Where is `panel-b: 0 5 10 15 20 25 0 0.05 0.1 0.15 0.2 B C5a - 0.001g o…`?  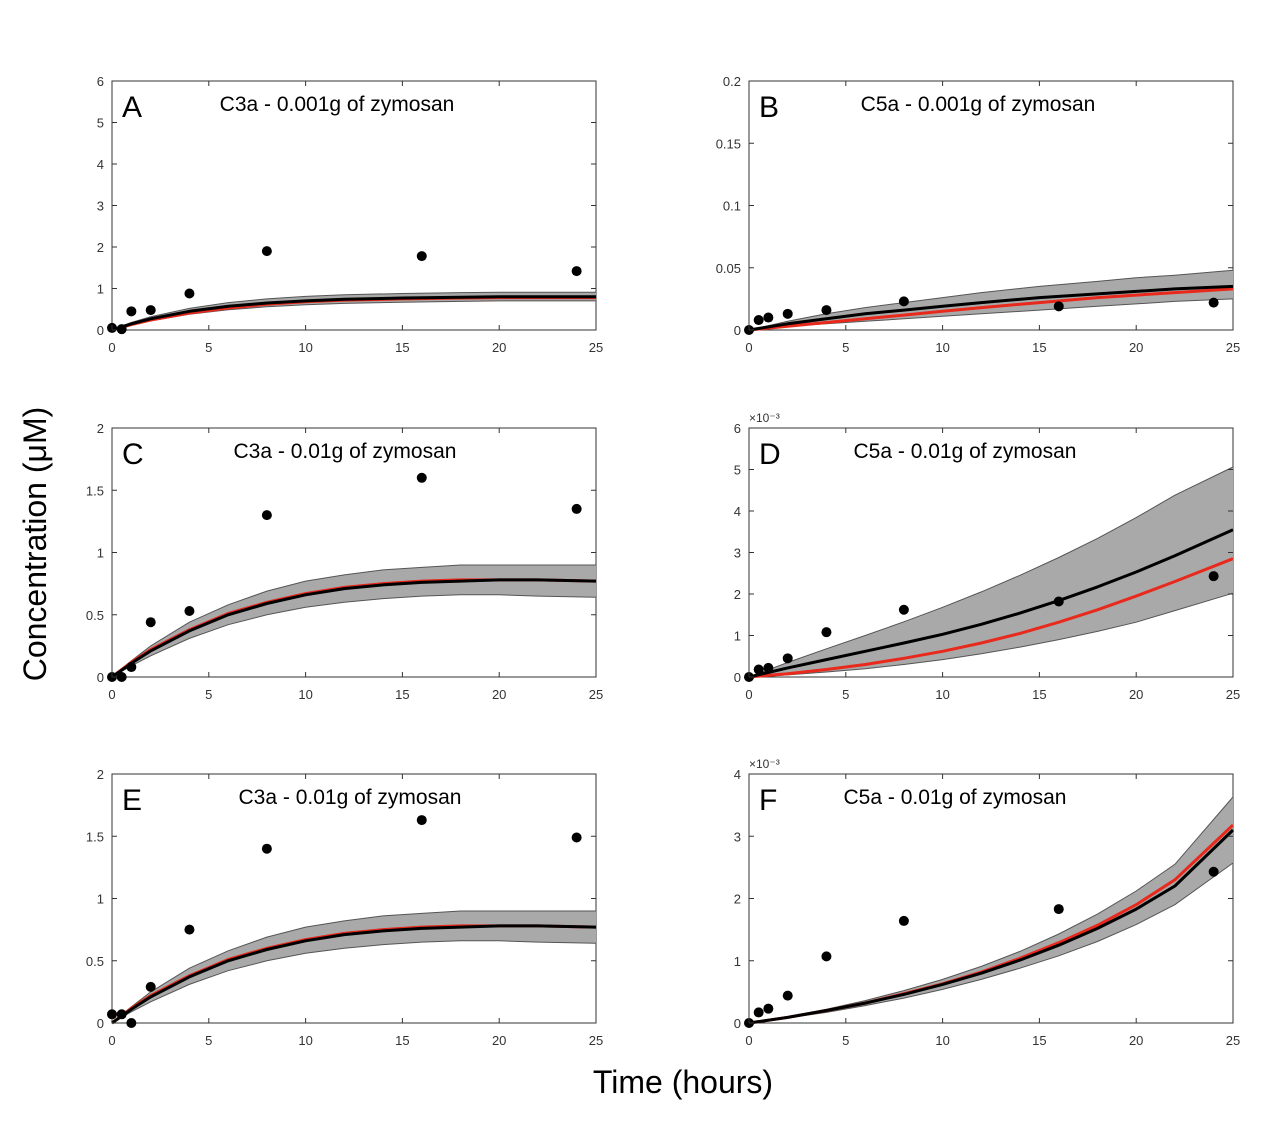
panel-b: 0 5 10 15 20 25 0 0.05 0.1 0.15 0.2 B C5a - 0.001g o… is located at coordinates (978, 214).